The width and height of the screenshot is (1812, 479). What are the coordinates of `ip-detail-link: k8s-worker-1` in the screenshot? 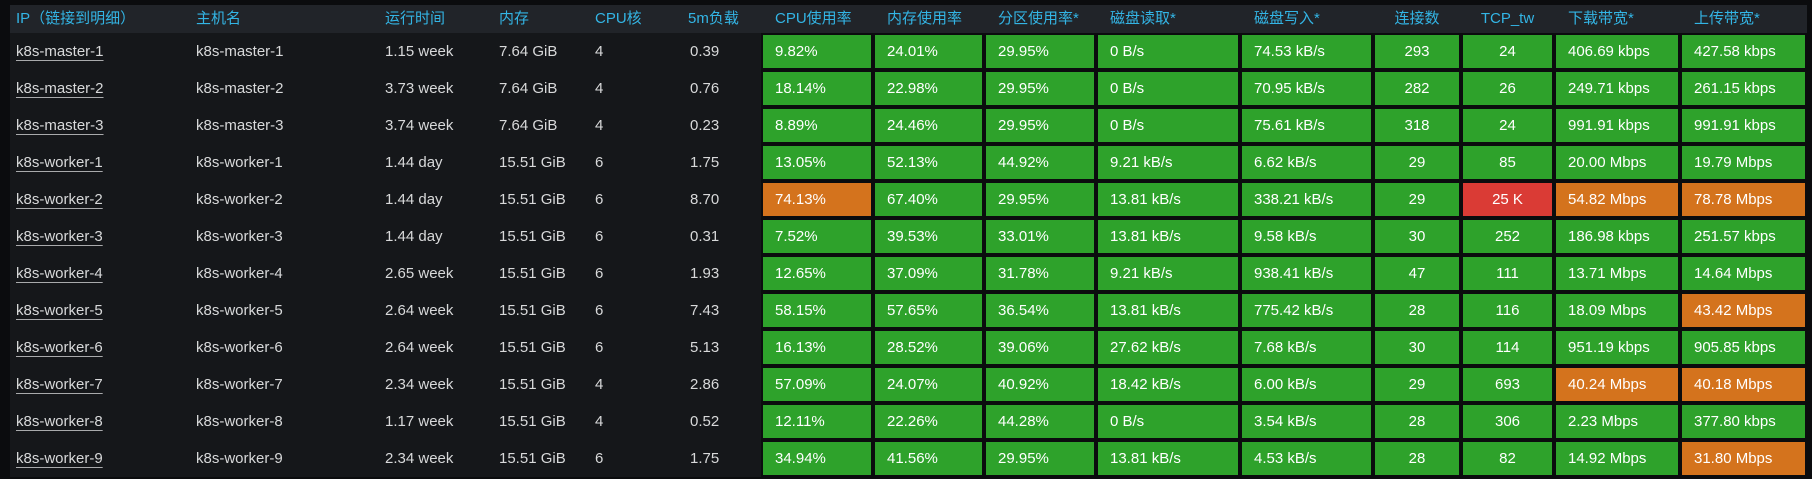 It's located at (59, 162).